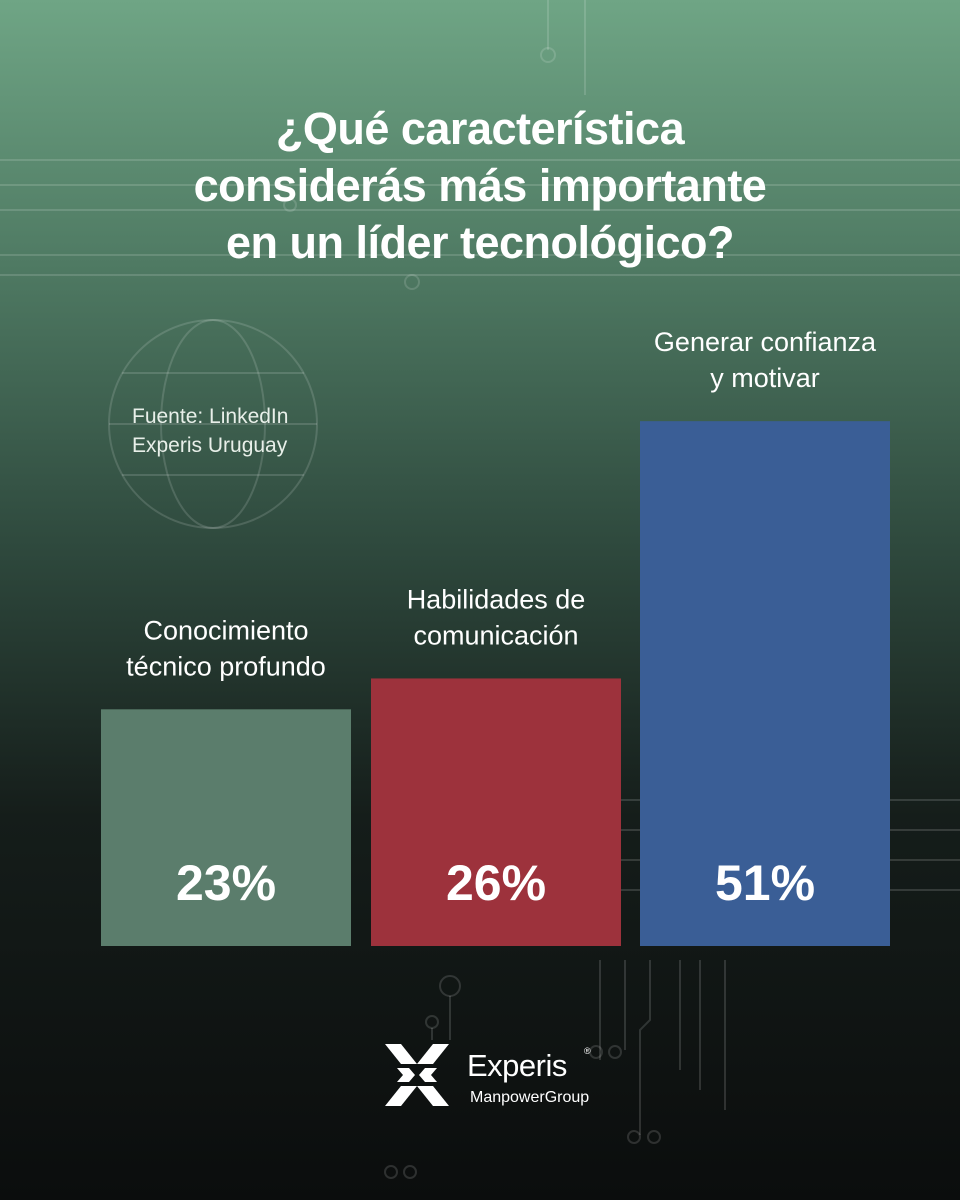 This screenshot has width=960, height=1200. I want to click on value-label-3: 51%, so click(765, 883).